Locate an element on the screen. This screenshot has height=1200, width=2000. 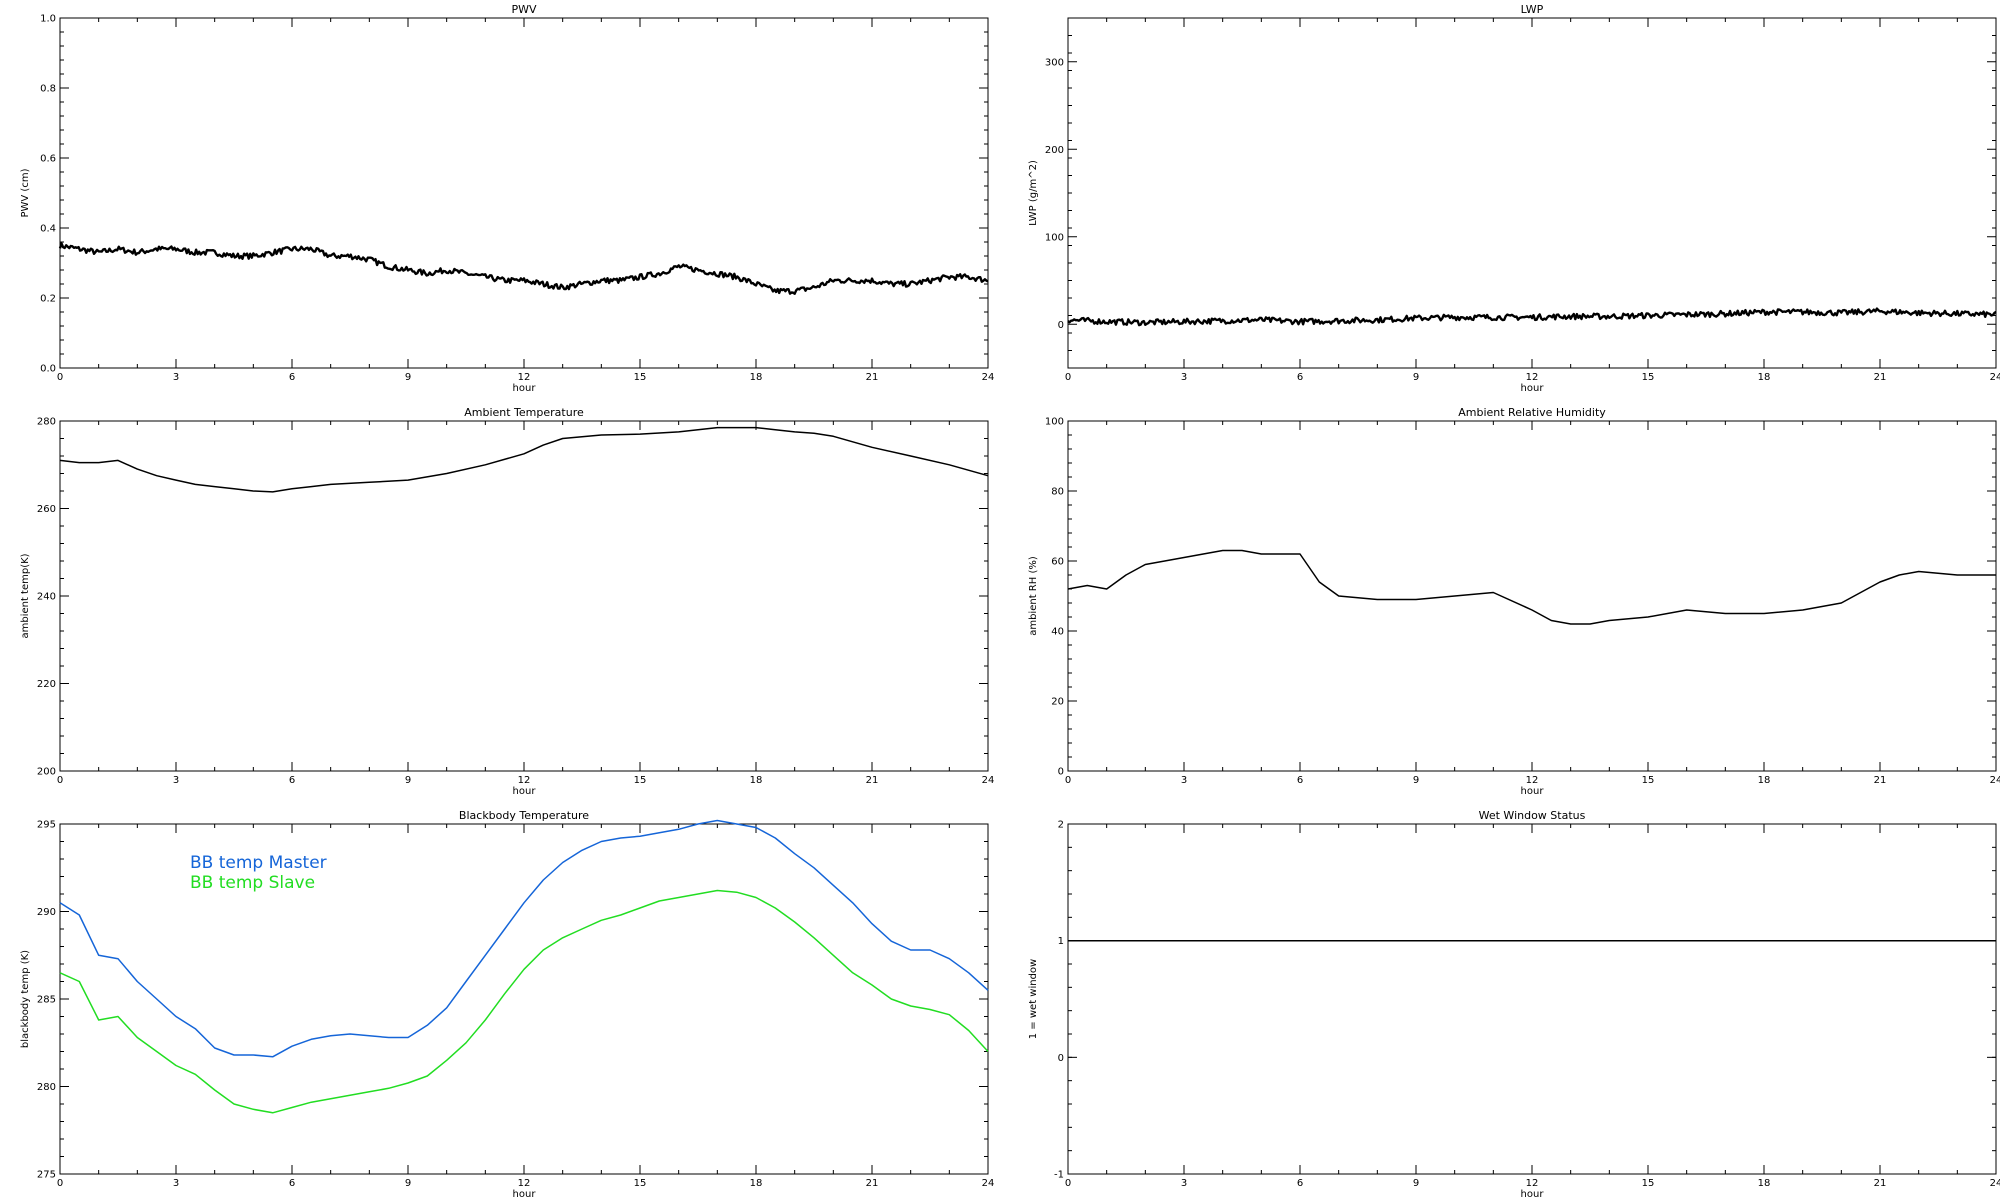
legend-entry: BB temp Master is located at coordinates (258, 863).